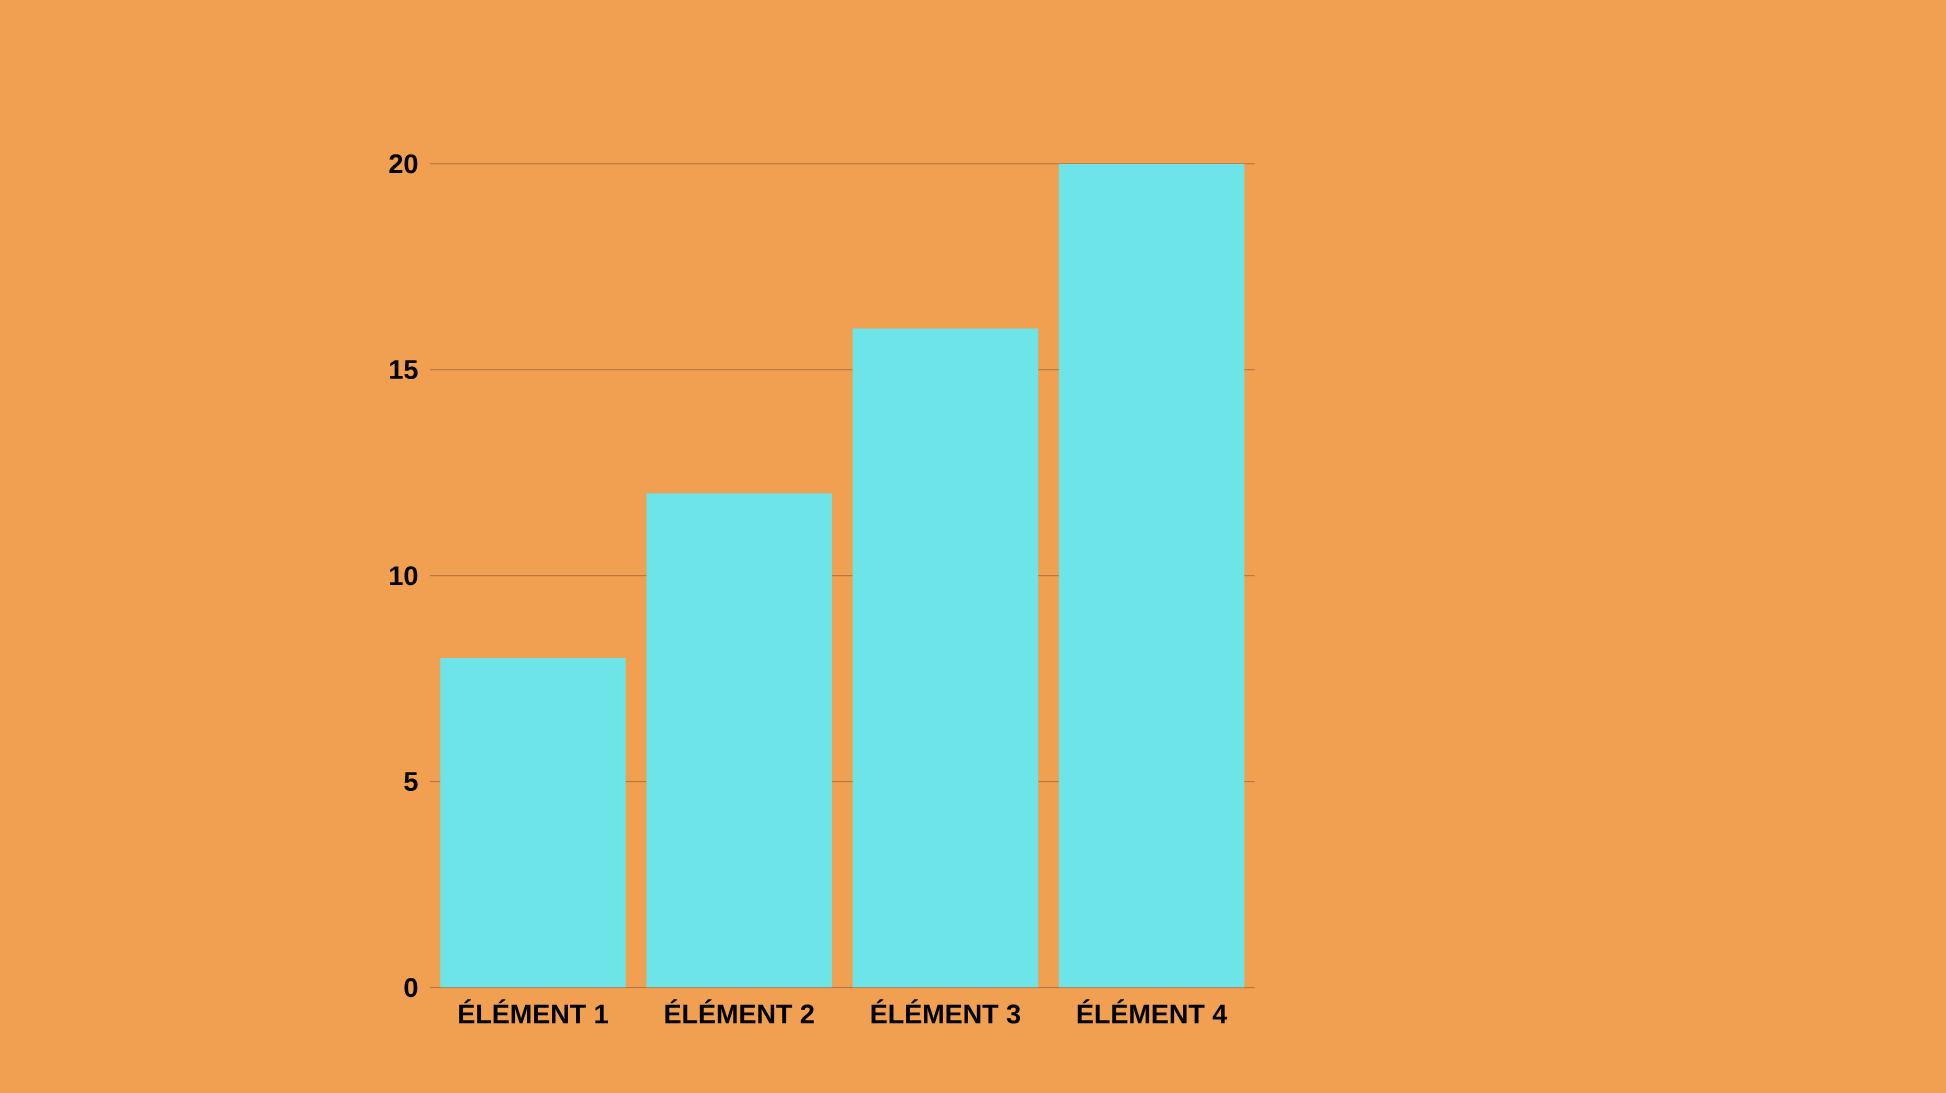  What do you see at coordinates (946, 1011) in the screenshot?
I see `x-tick-label: ÉLÉMENT 3` at bounding box center [946, 1011].